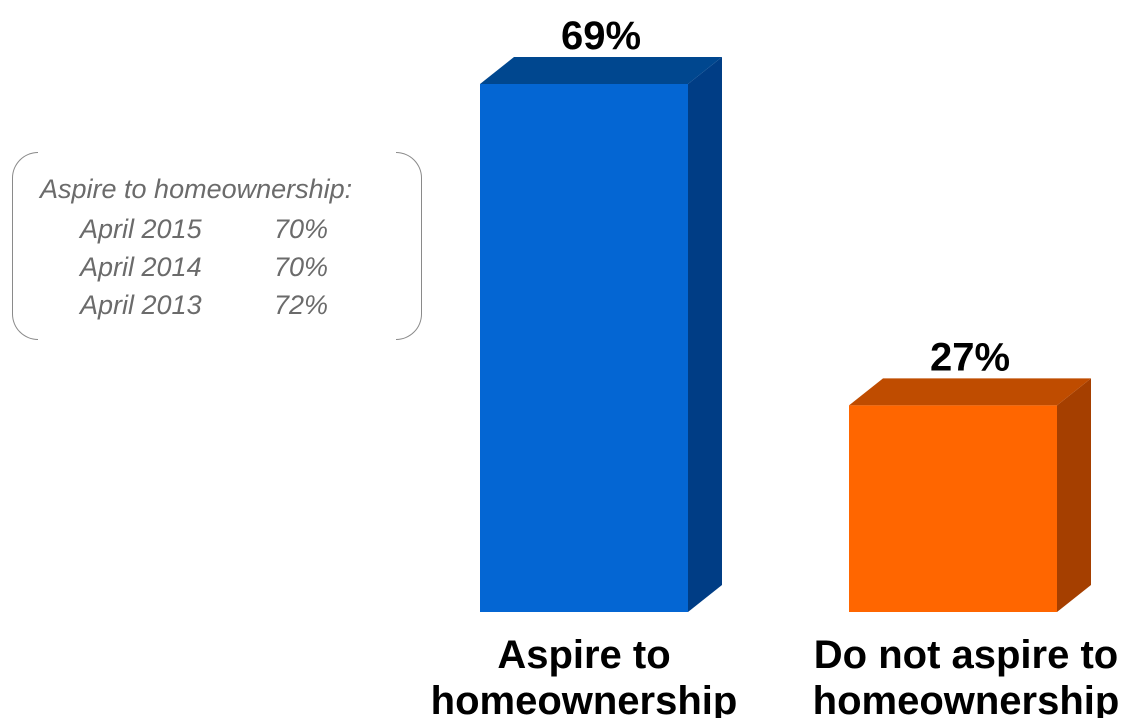 Image resolution: width=1126 pixels, height=718 pixels. What do you see at coordinates (966, 655) in the screenshot?
I see `category-label: Do not aspire to` at bounding box center [966, 655].